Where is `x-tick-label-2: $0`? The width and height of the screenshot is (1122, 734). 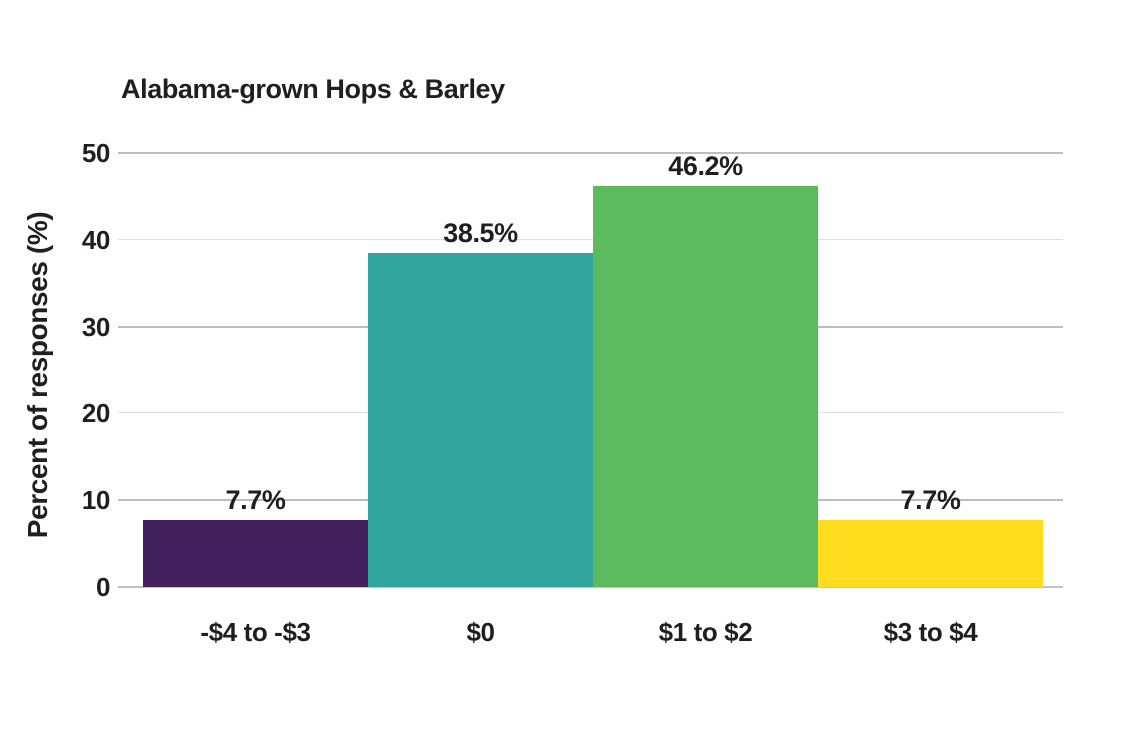
x-tick-label-2: $0 is located at coordinates (480, 632).